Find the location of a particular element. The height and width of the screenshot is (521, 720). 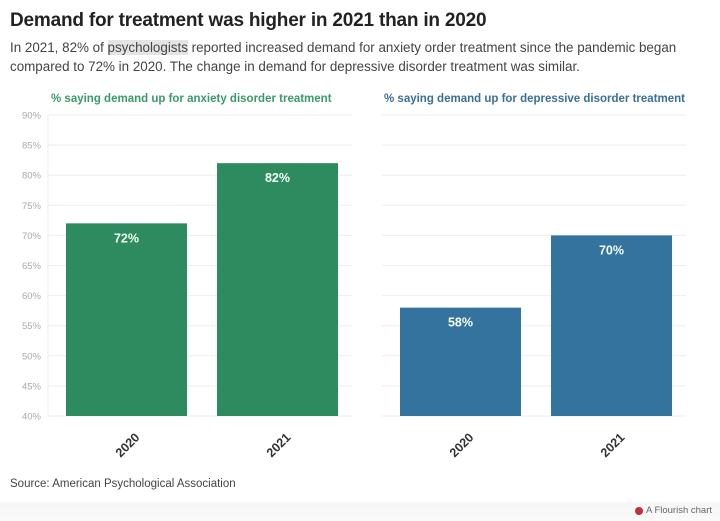

footer-bar: A Flourish chart is located at coordinates (360, 511).